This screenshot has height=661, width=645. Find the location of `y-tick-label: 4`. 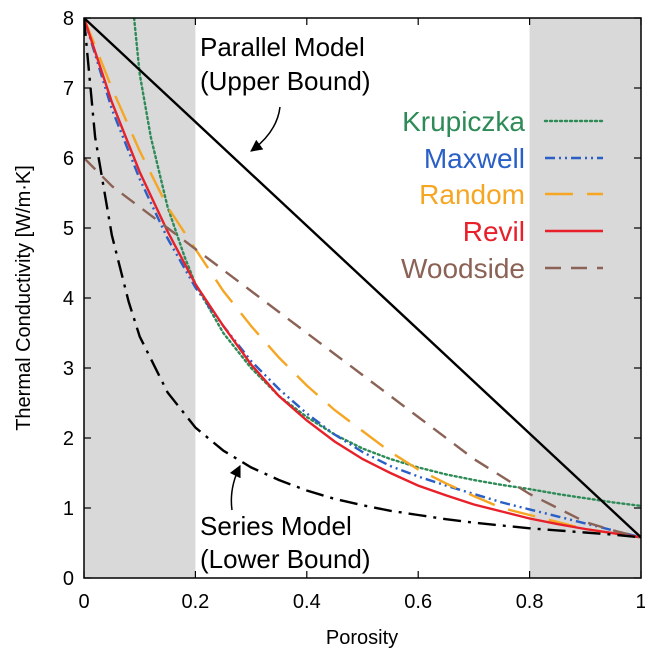

y-tick-label: 4 is located at coordinates (68, 299).